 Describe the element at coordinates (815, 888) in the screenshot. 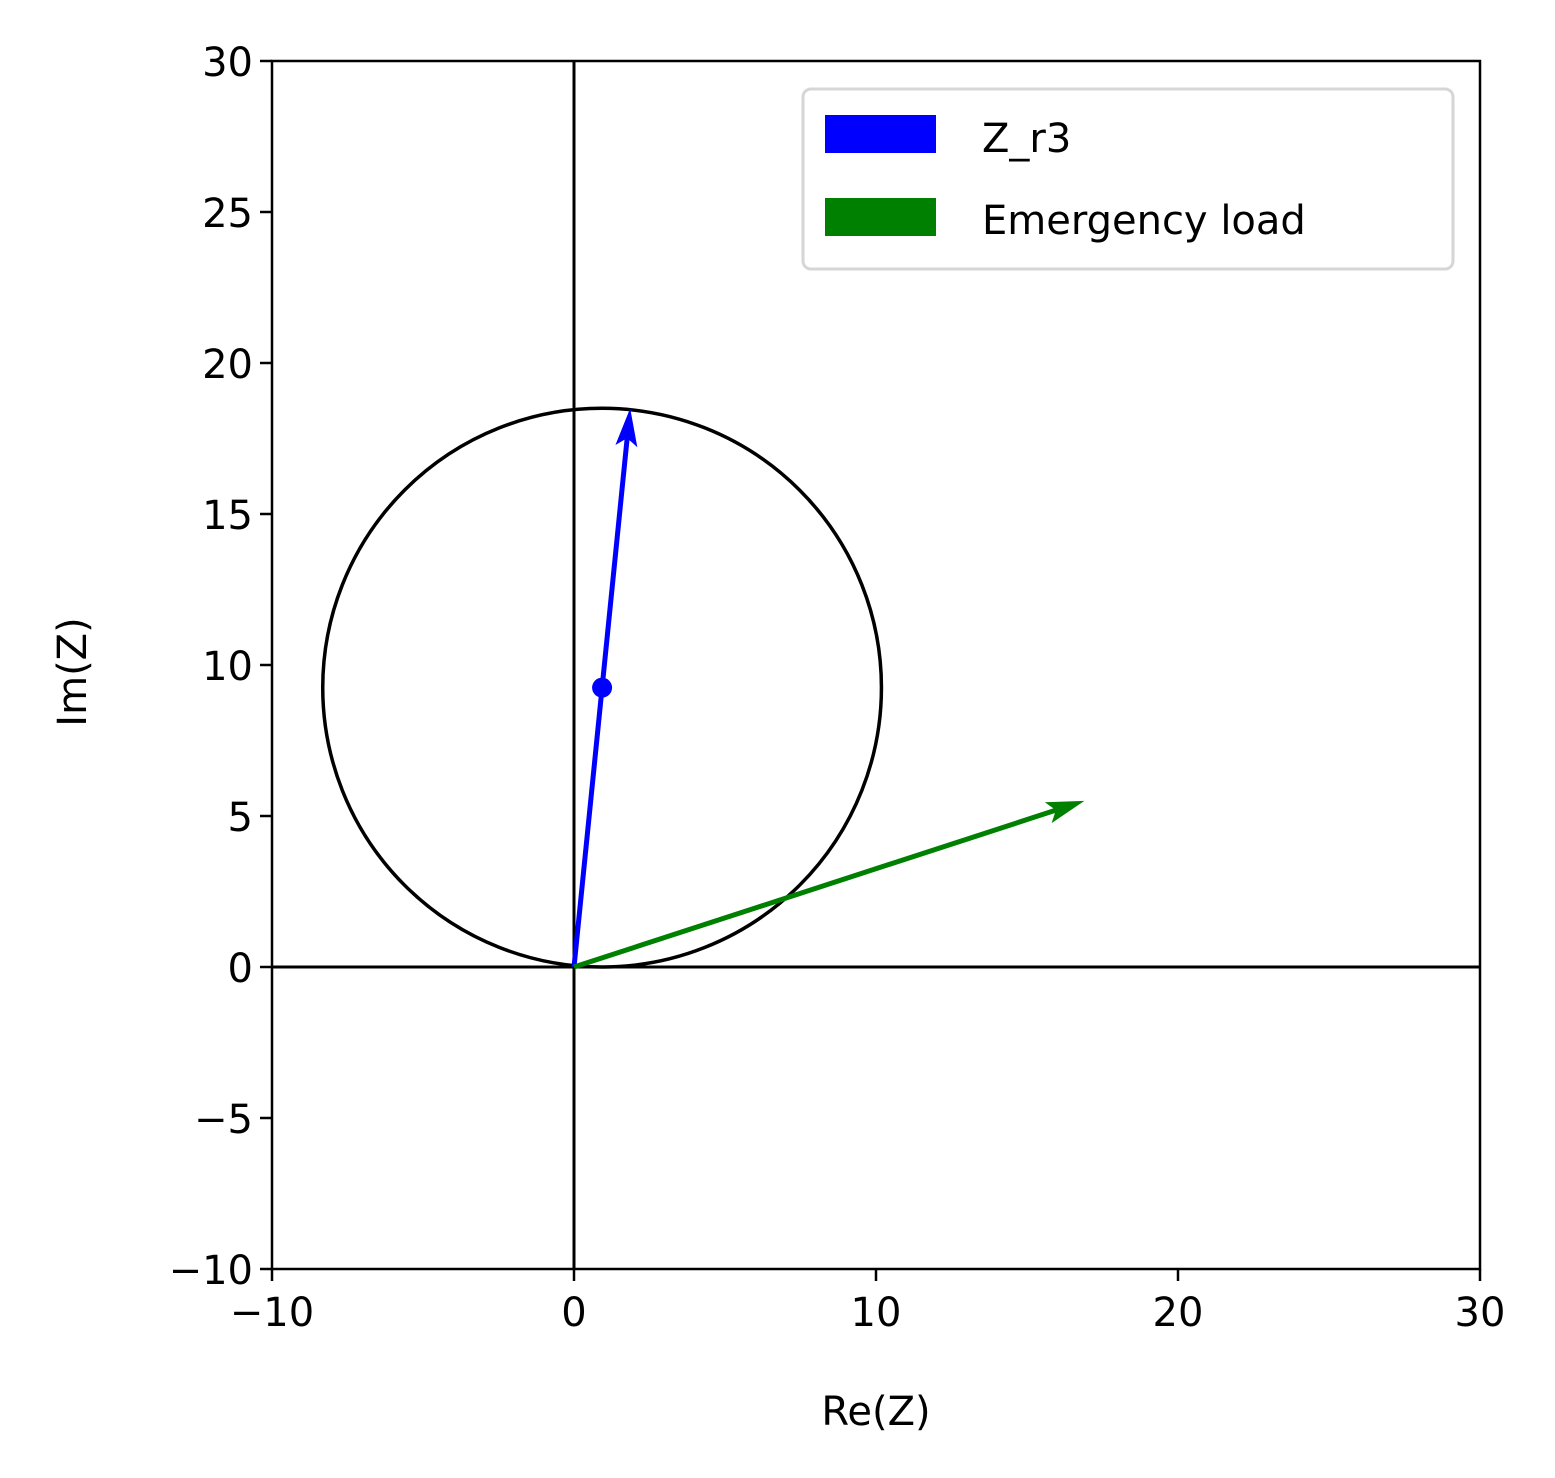

I see `vector-shaft-emergency-load` at that location.